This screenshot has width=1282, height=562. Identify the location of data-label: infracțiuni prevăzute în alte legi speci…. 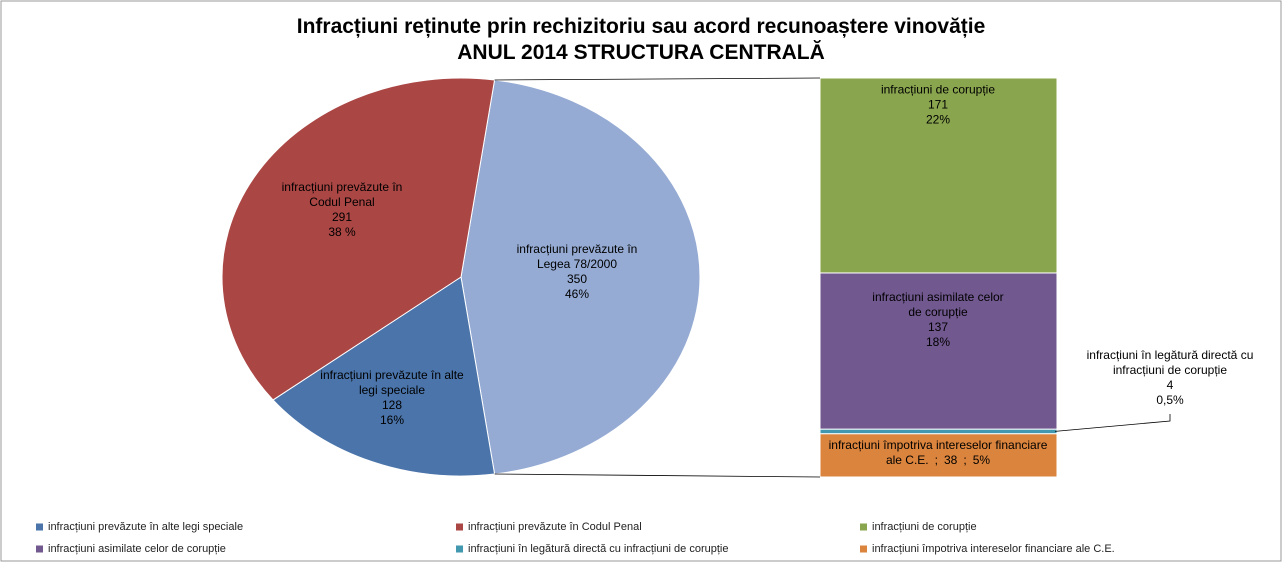
(392, 398).